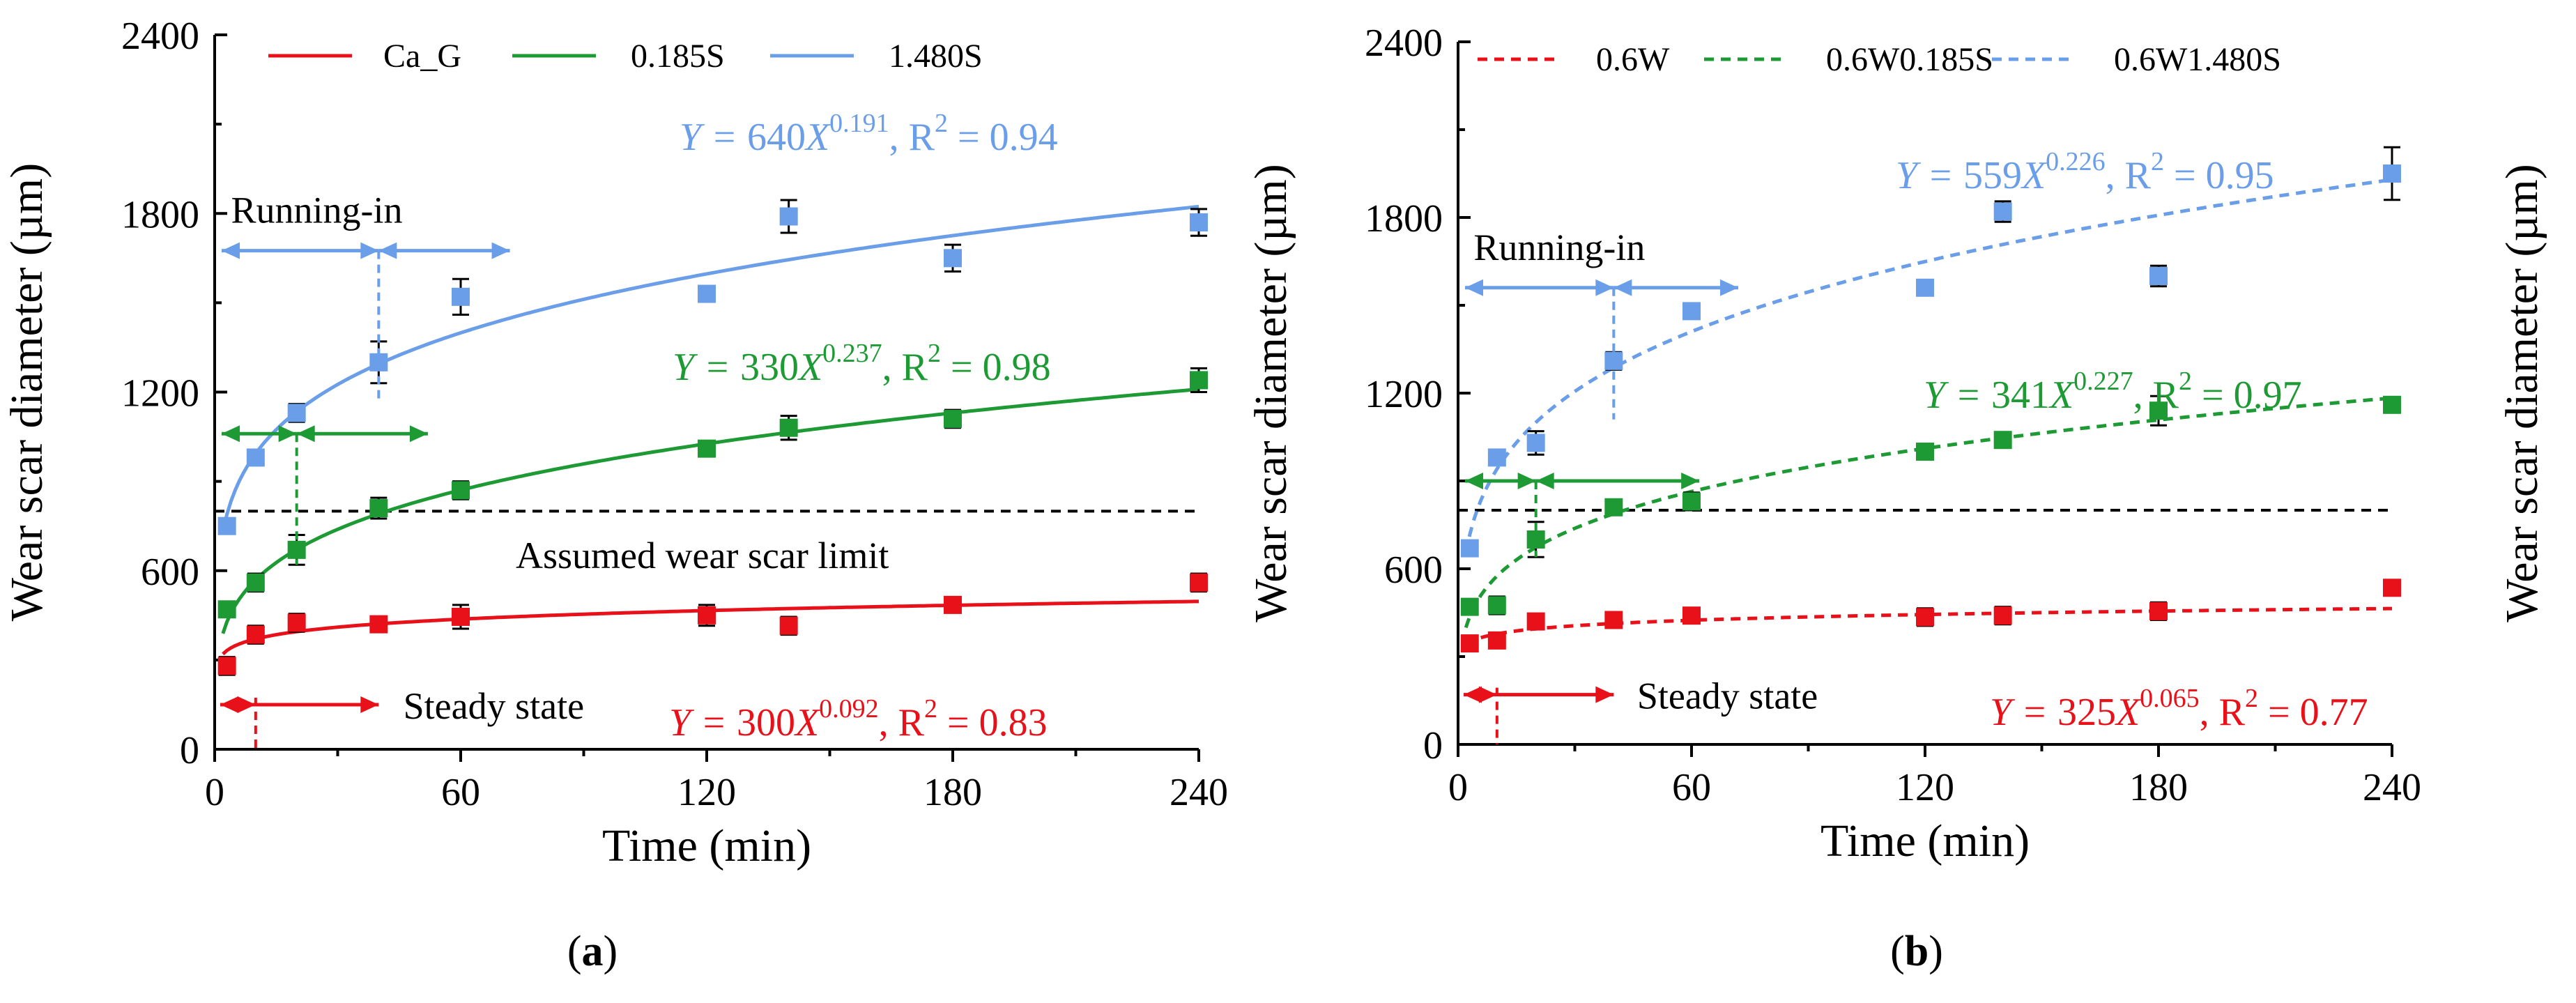 Image resolution: width=2576 pixels, height=1003 pixels. What do you see at coordinates (706, 845) in the screenshot?
I see `x-axis-title: Time (min)` at bounding box center [706, 845].